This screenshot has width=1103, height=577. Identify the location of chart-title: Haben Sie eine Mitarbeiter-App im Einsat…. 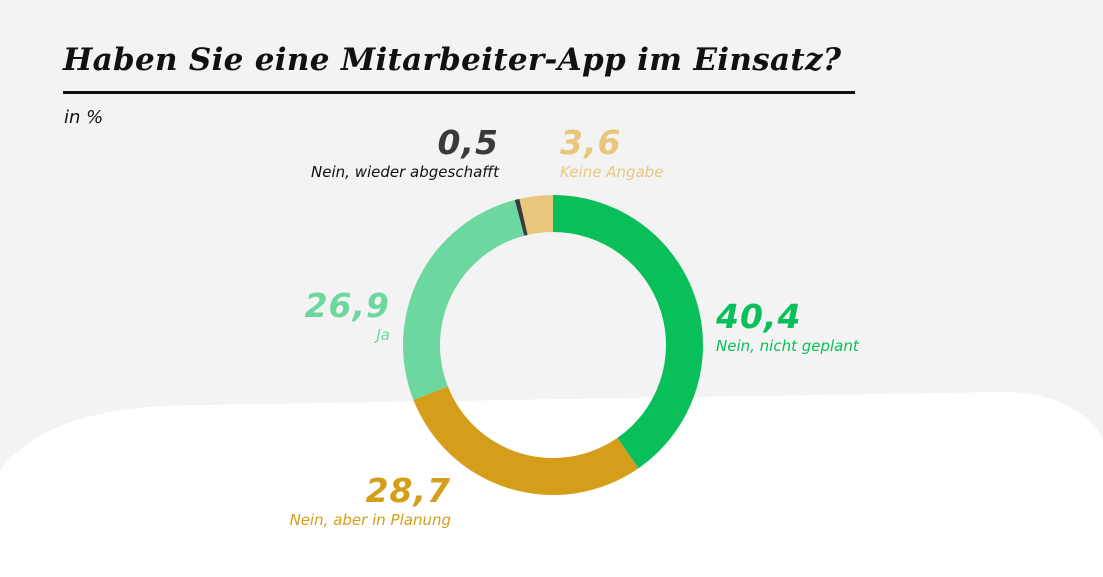
(452, 60).